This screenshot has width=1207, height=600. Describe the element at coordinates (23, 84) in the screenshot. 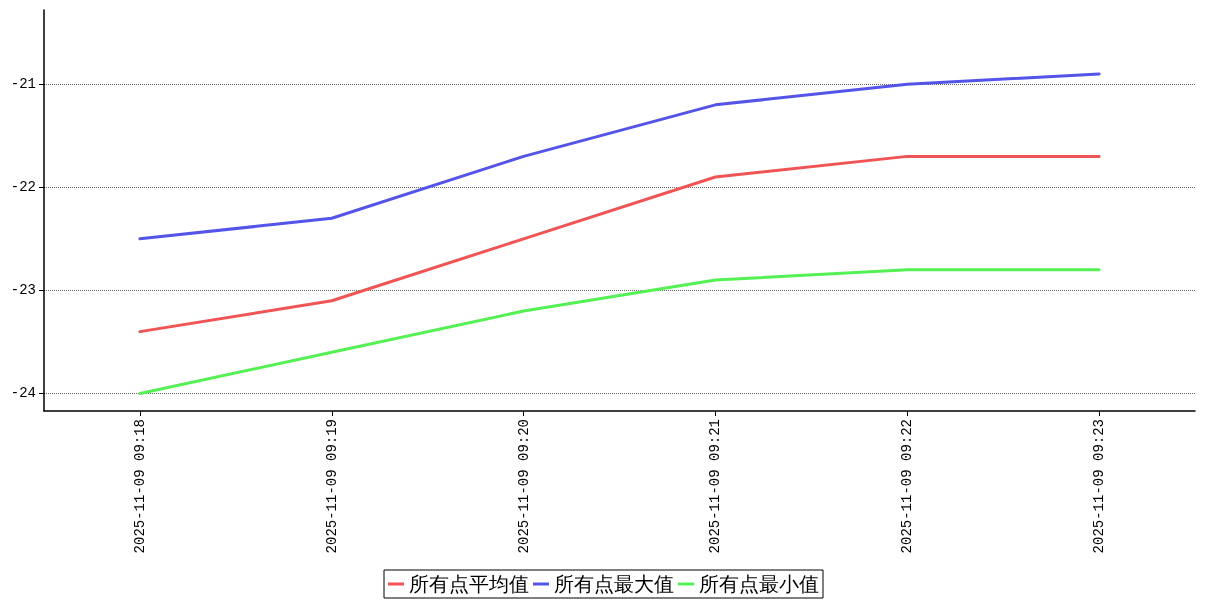

I see `y-tick-label: -21` at that location.